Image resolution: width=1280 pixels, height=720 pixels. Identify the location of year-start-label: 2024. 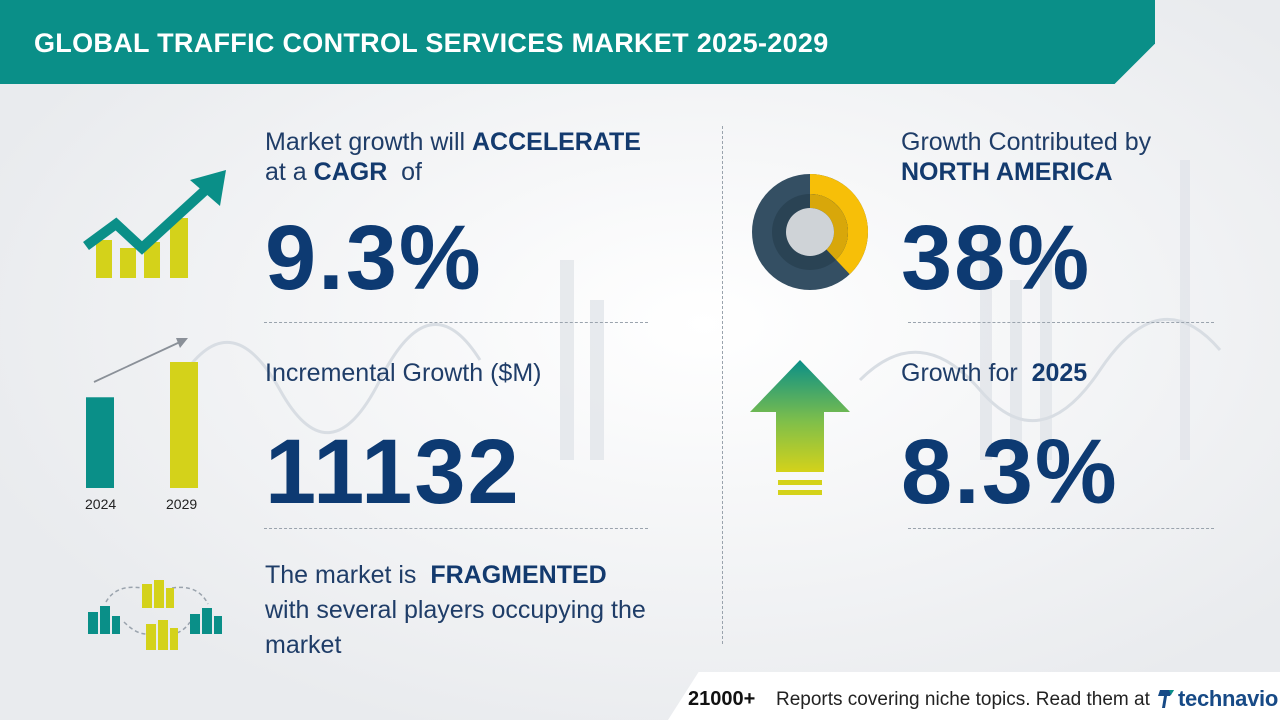
(101, 504).